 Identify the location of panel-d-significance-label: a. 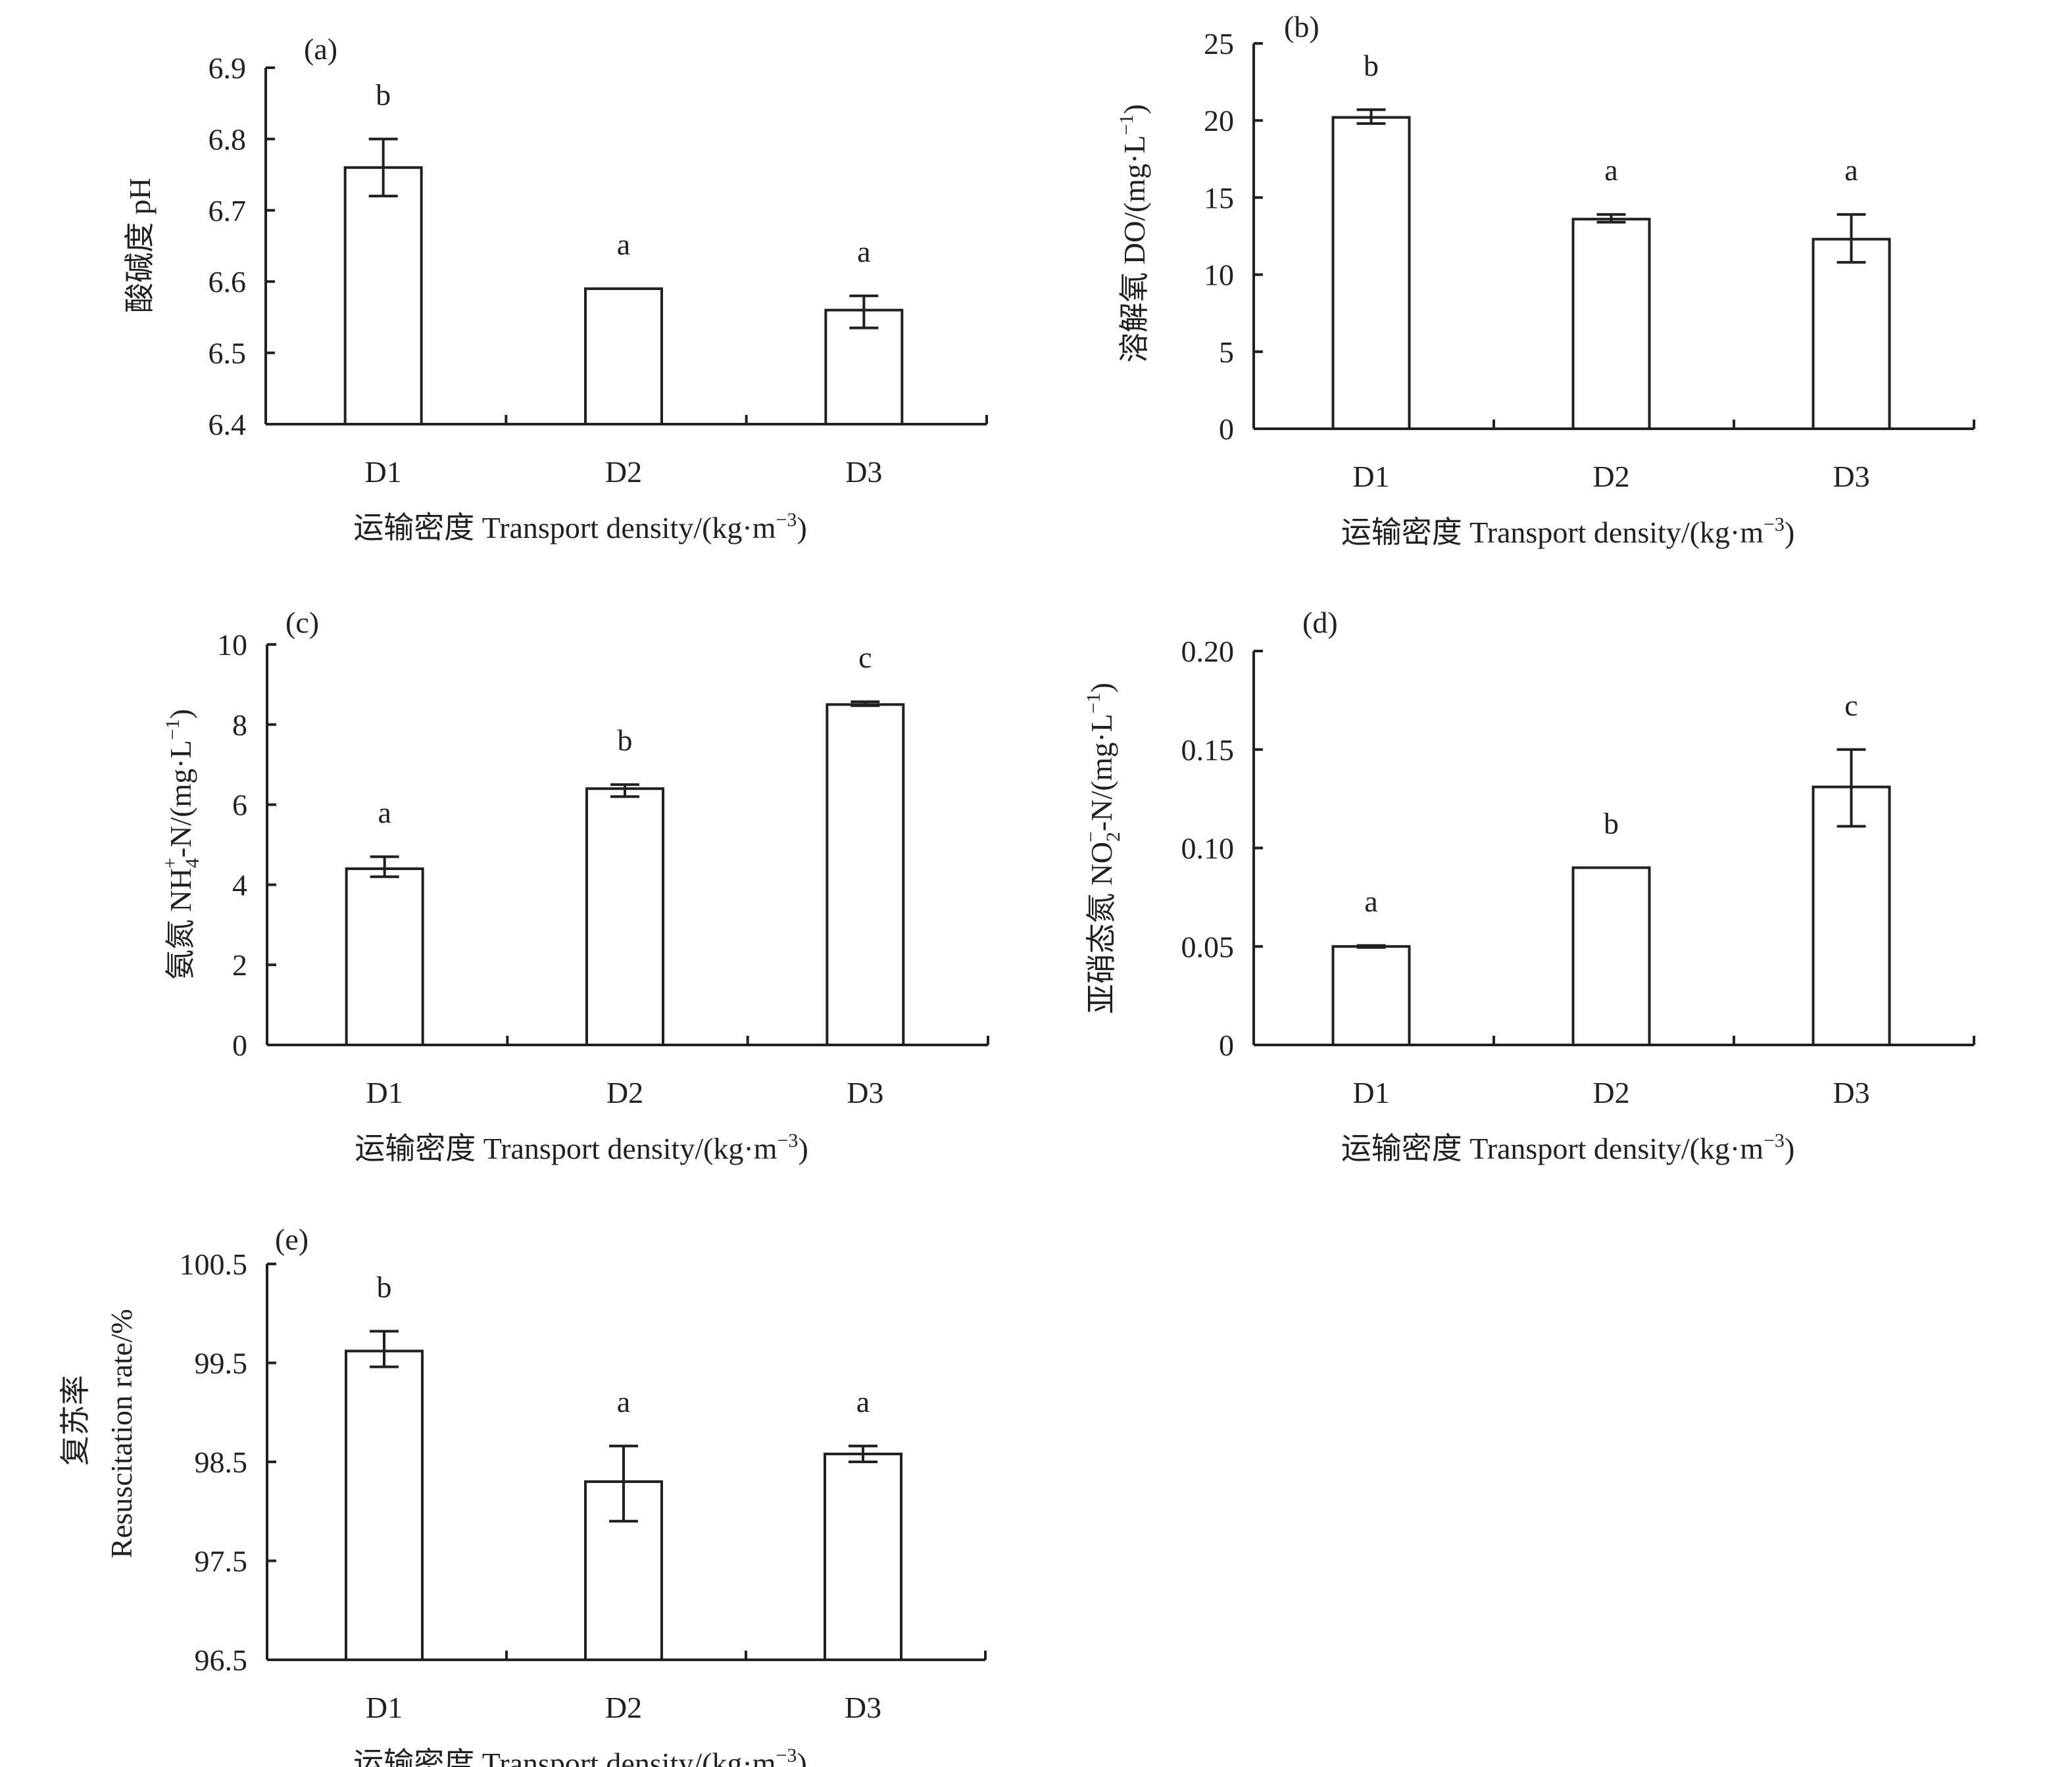
(1370, 901).